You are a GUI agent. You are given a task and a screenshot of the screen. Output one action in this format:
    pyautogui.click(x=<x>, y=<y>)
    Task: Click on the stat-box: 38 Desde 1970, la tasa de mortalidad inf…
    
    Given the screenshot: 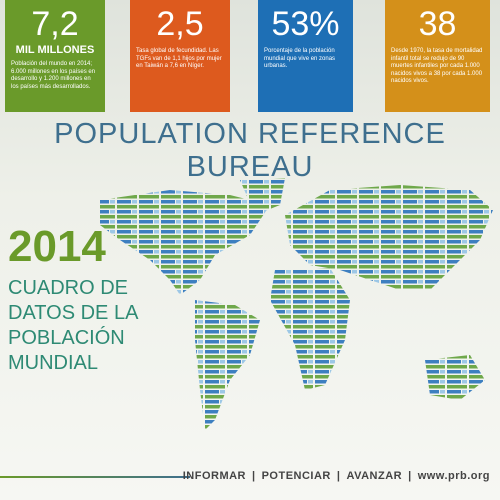 What is the action you would take?
    pyautogui.click(x=437, y=56)
    